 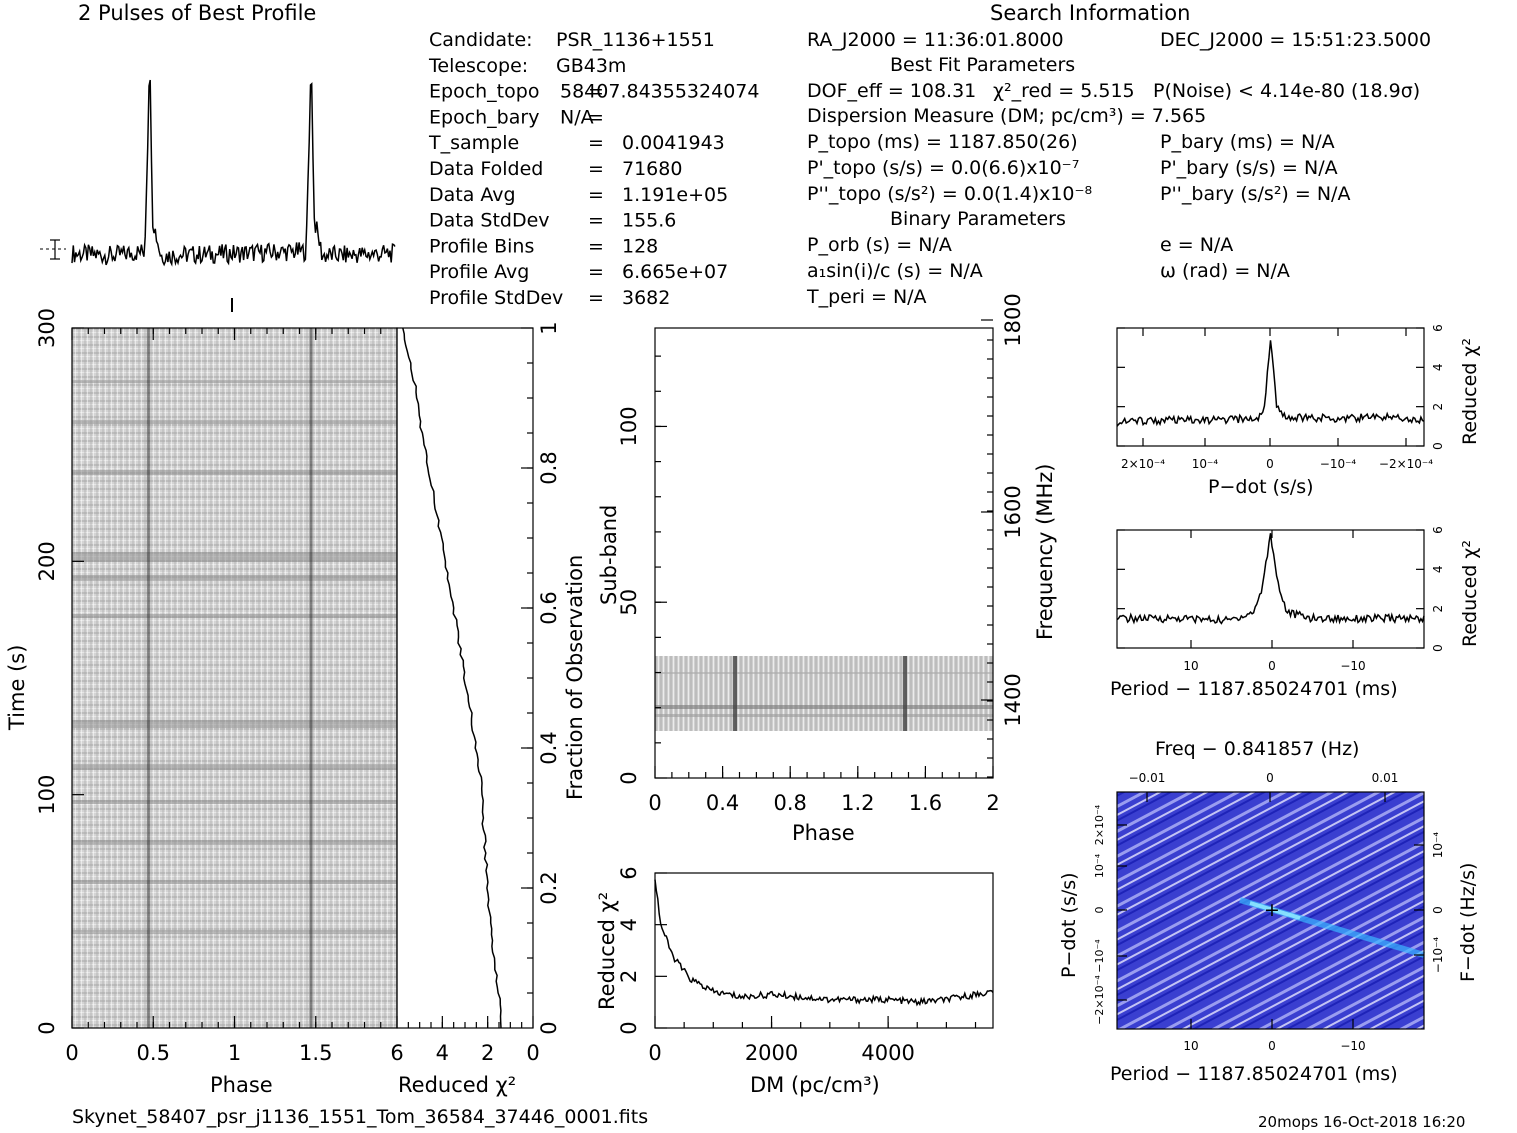 What do you see at coordinates (1470, 391) in the screenshot?
I see `pdot-chi2-ylabel: Reduced χ²` at bounding box center [1470, 391].